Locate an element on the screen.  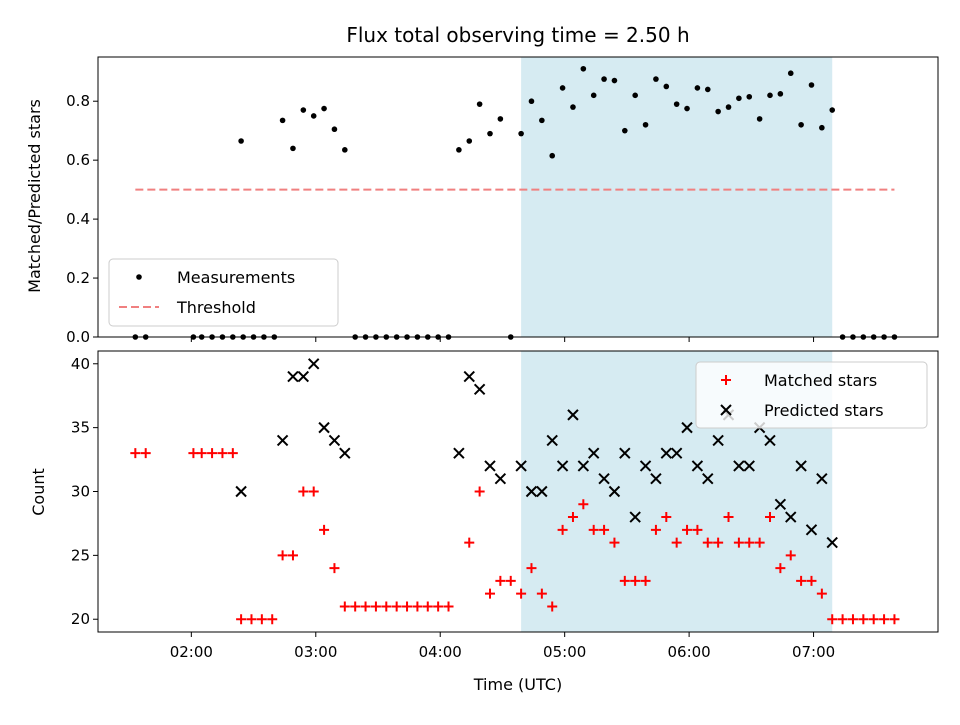
count-y-tick-label: 35 is located at coordinates (80, 428).